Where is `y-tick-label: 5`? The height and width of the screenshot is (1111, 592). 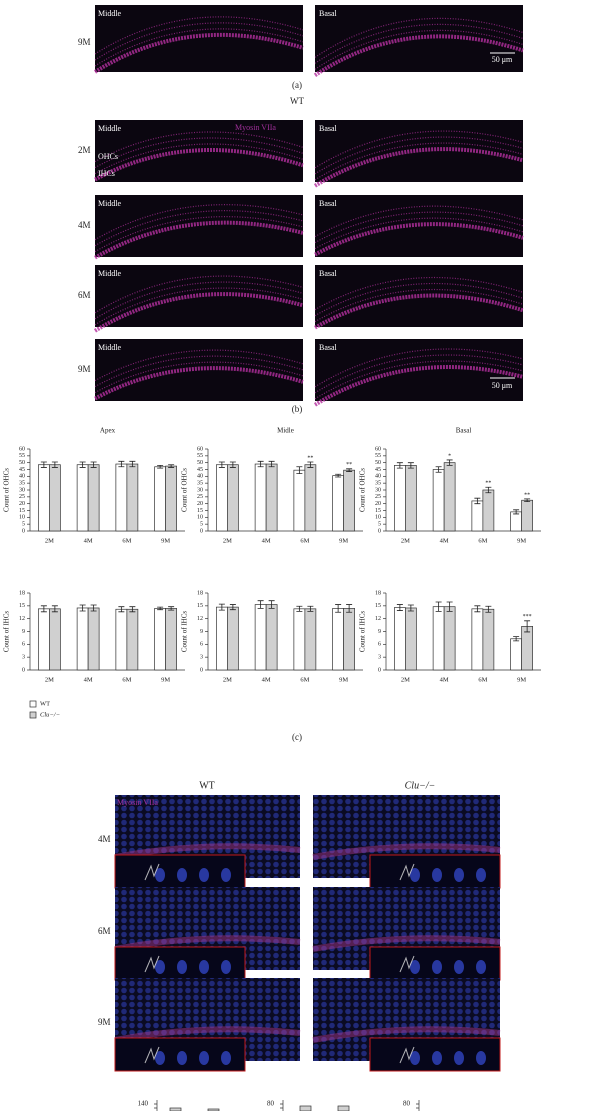
y-tick-label: 5 is located at coordinates (379, 525).